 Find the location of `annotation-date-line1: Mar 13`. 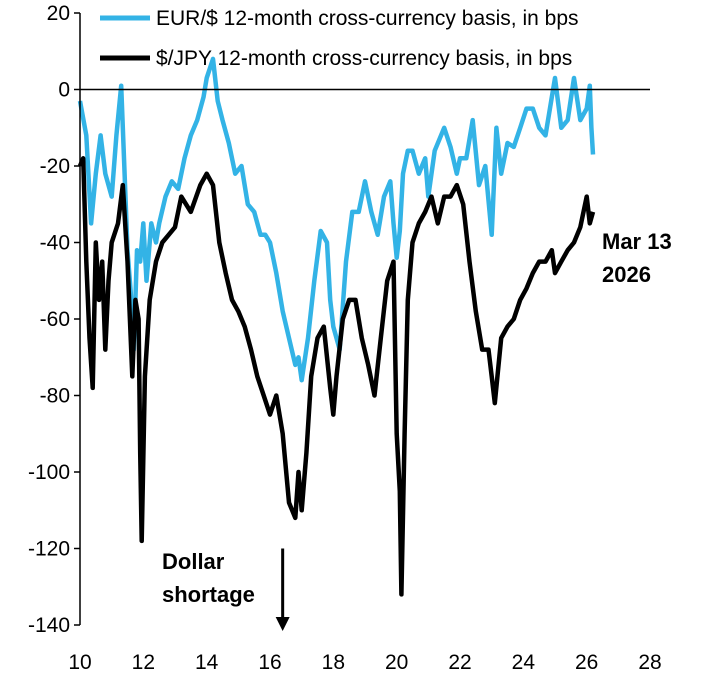

annotation-date-line1: Mar 13 is located at coordinates (637, 241).